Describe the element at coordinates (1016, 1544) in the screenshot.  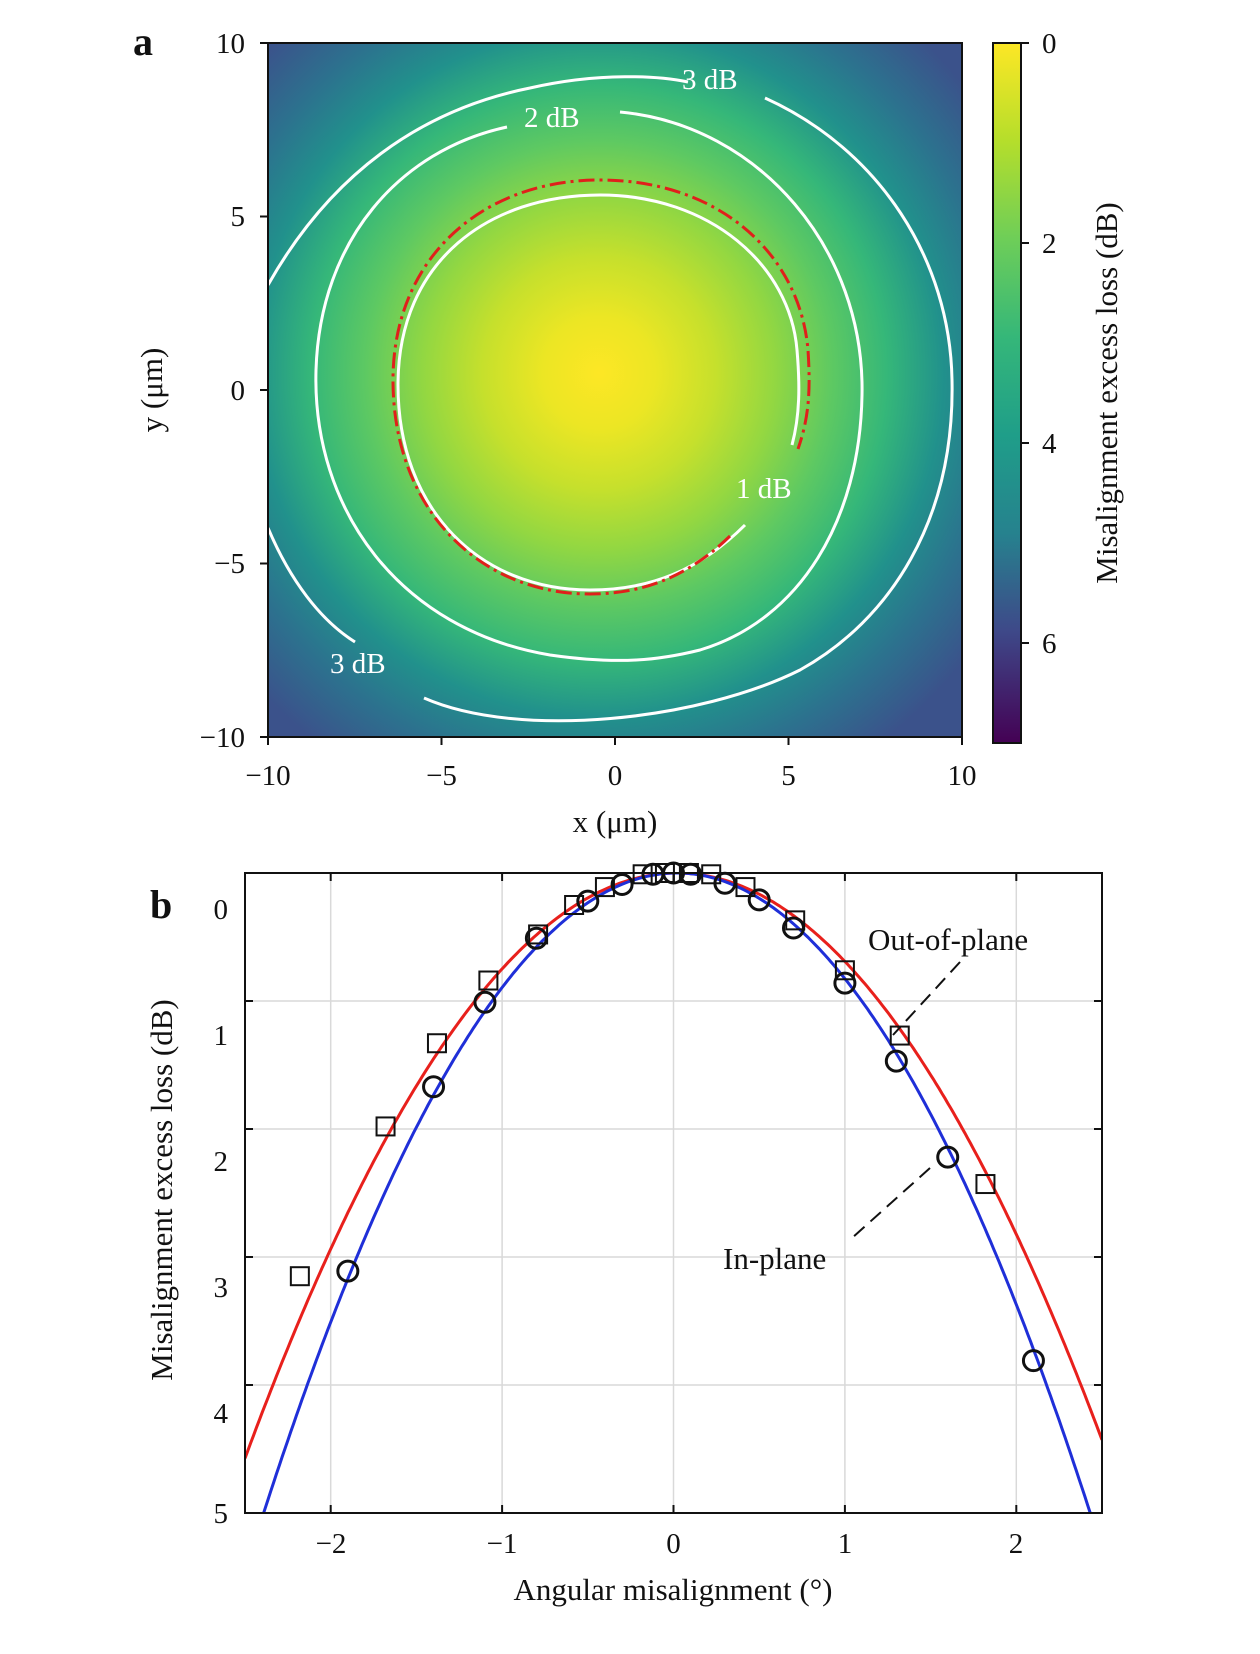
I see `b-x-tick-label: 2` at that location.